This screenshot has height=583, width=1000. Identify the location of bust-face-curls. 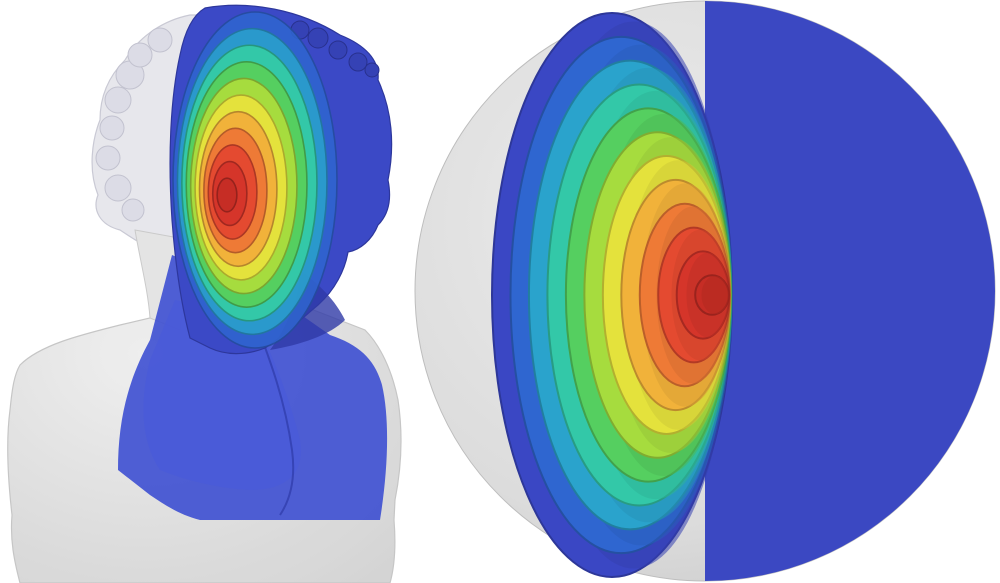
(335, 49).